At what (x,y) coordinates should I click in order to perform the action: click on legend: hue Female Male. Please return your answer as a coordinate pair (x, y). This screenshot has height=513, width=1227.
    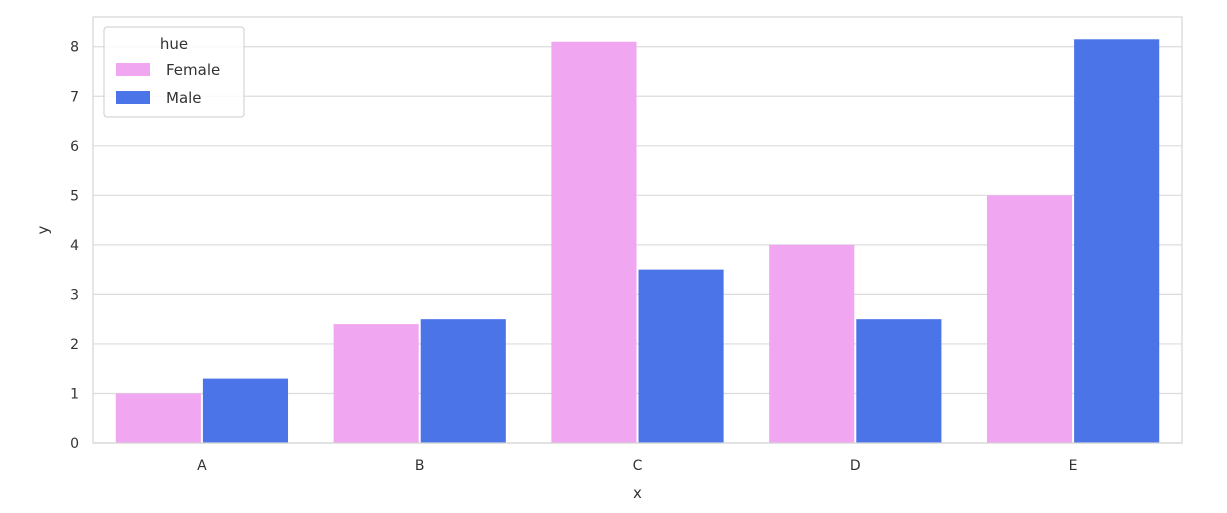
    Looking at the image, I should click on (174, 72).